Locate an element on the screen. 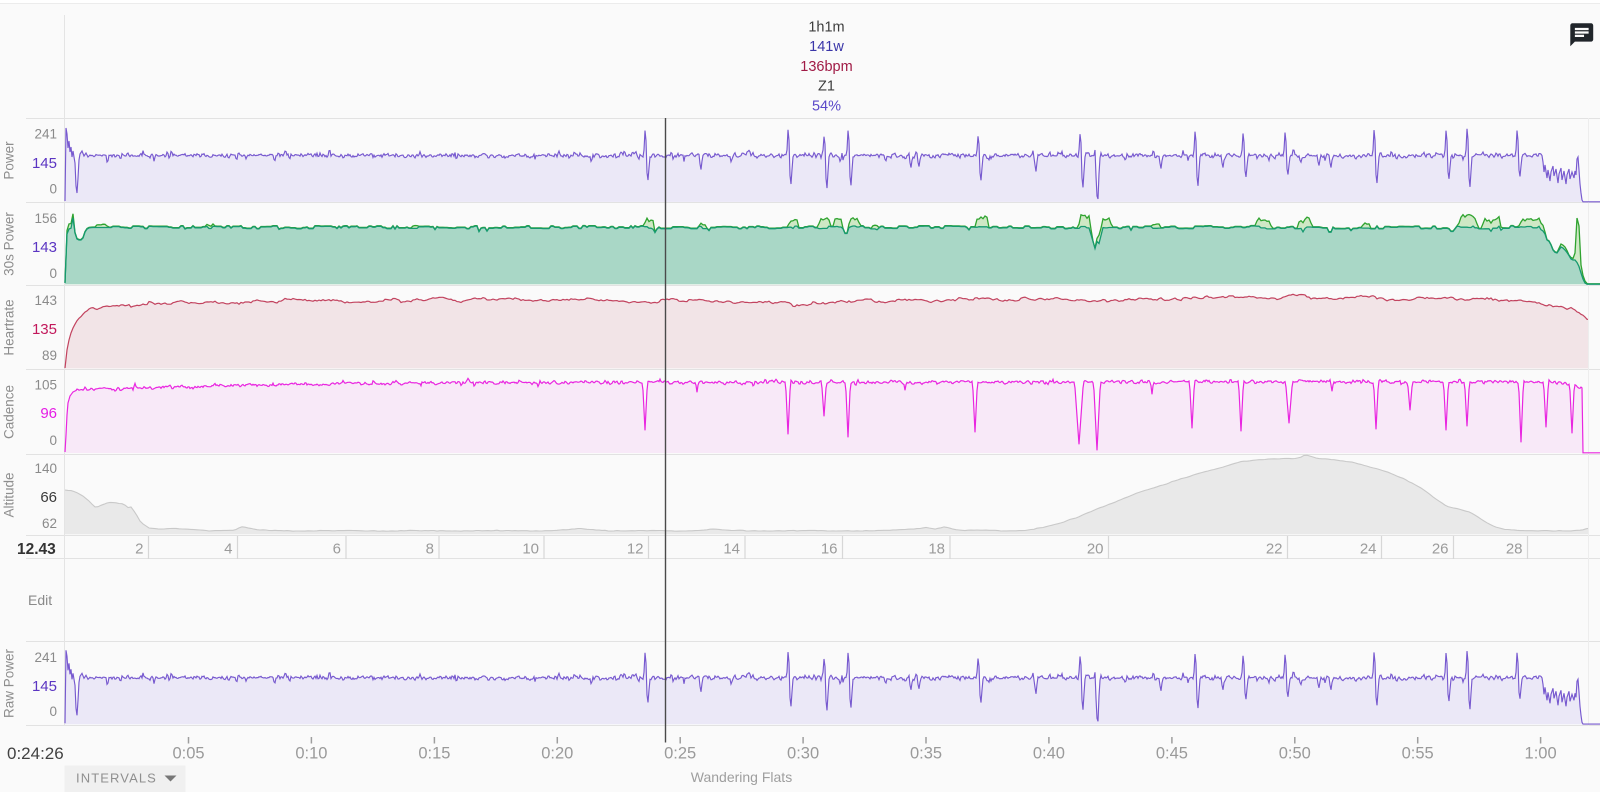 The height and width of the screenshot is (792, 1600). svg-text: Wandering Flats is located at coordinates (741, 777).